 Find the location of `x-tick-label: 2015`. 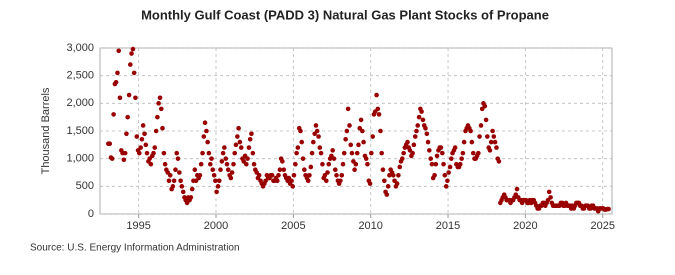

x-tick-label: 2015 is located at coordinates (448, 226).